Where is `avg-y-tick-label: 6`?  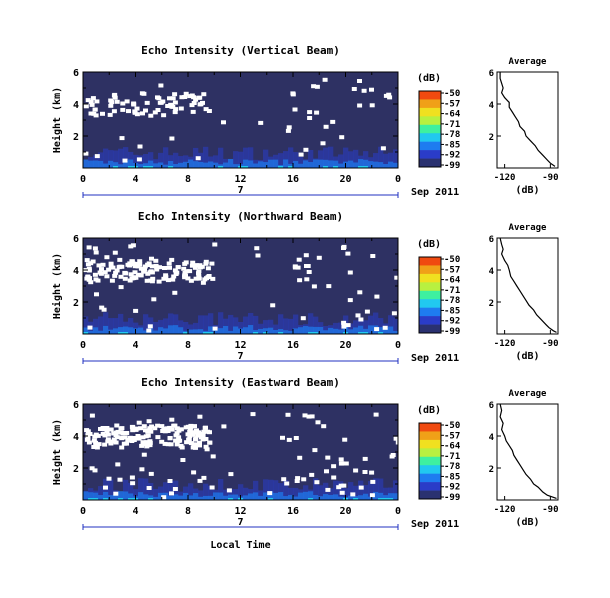 avg-y-tick-label: 6 is located at coordinates (491, 74).